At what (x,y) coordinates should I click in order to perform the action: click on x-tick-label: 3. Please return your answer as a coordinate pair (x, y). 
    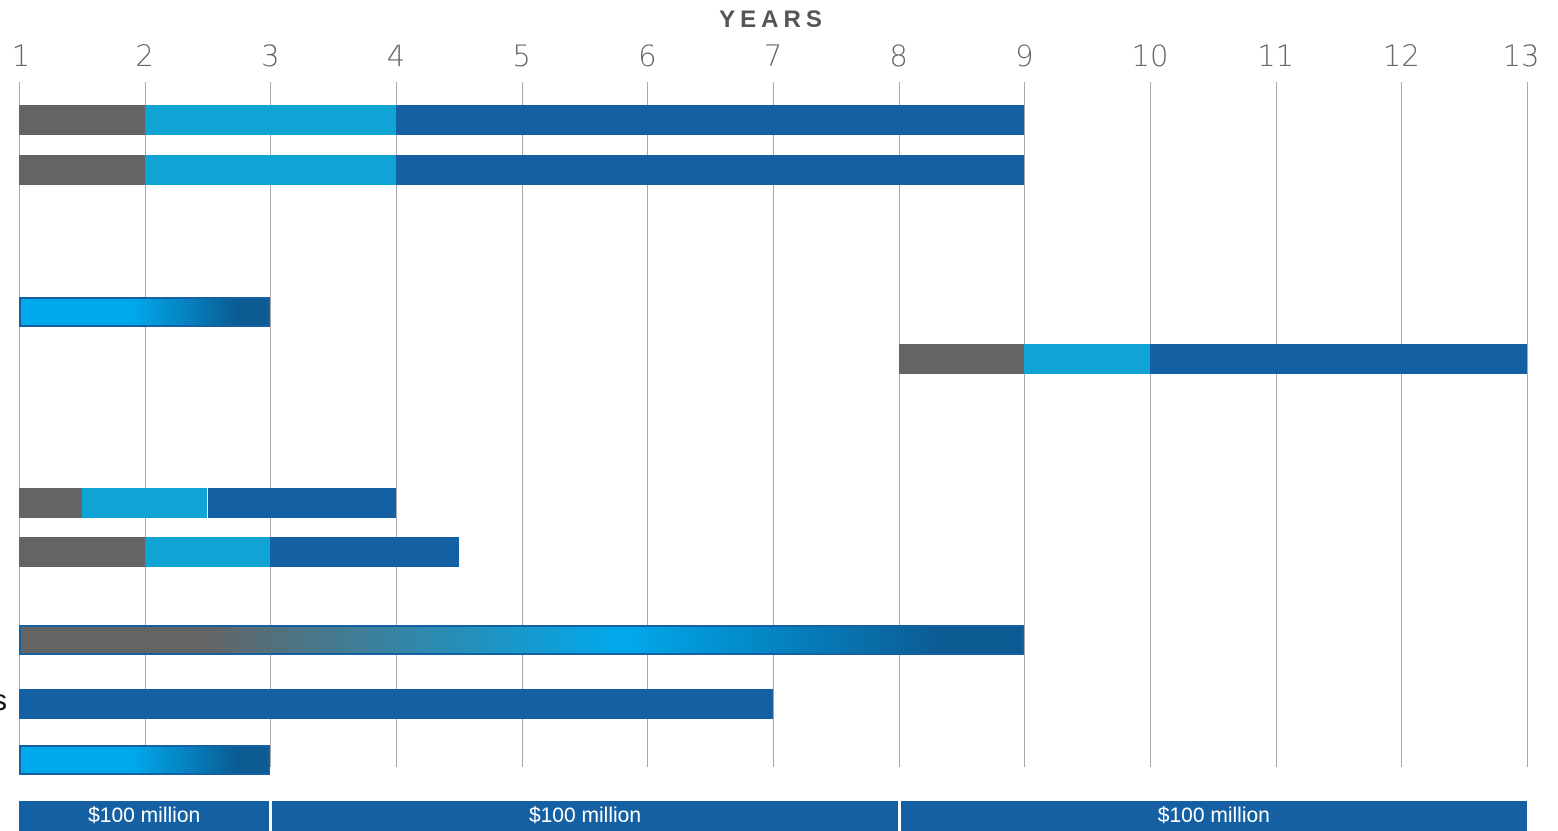
    Looking at the image, I should click on (270, 56).